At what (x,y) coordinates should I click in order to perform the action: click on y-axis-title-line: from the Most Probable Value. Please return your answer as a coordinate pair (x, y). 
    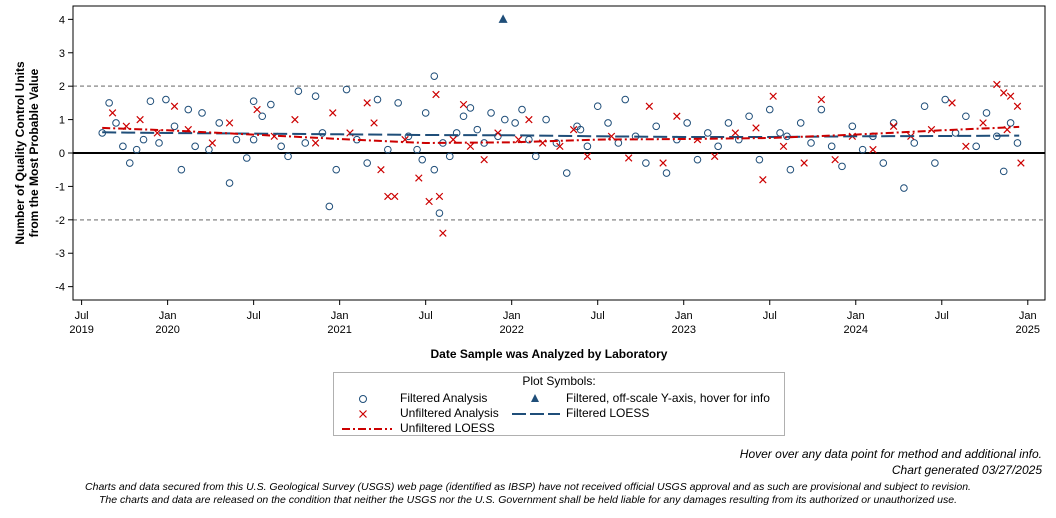
    Looking at the image, I should click on (34, 152).